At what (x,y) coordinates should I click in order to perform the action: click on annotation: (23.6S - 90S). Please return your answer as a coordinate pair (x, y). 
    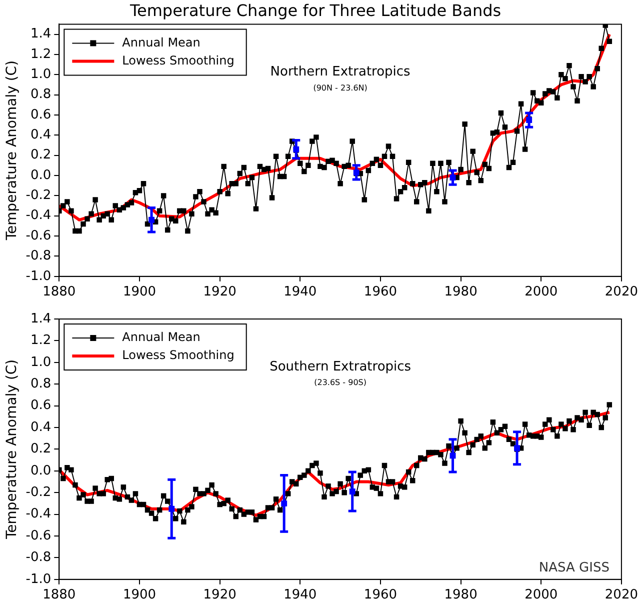
    Looking at the image, I should click on (340, 383).